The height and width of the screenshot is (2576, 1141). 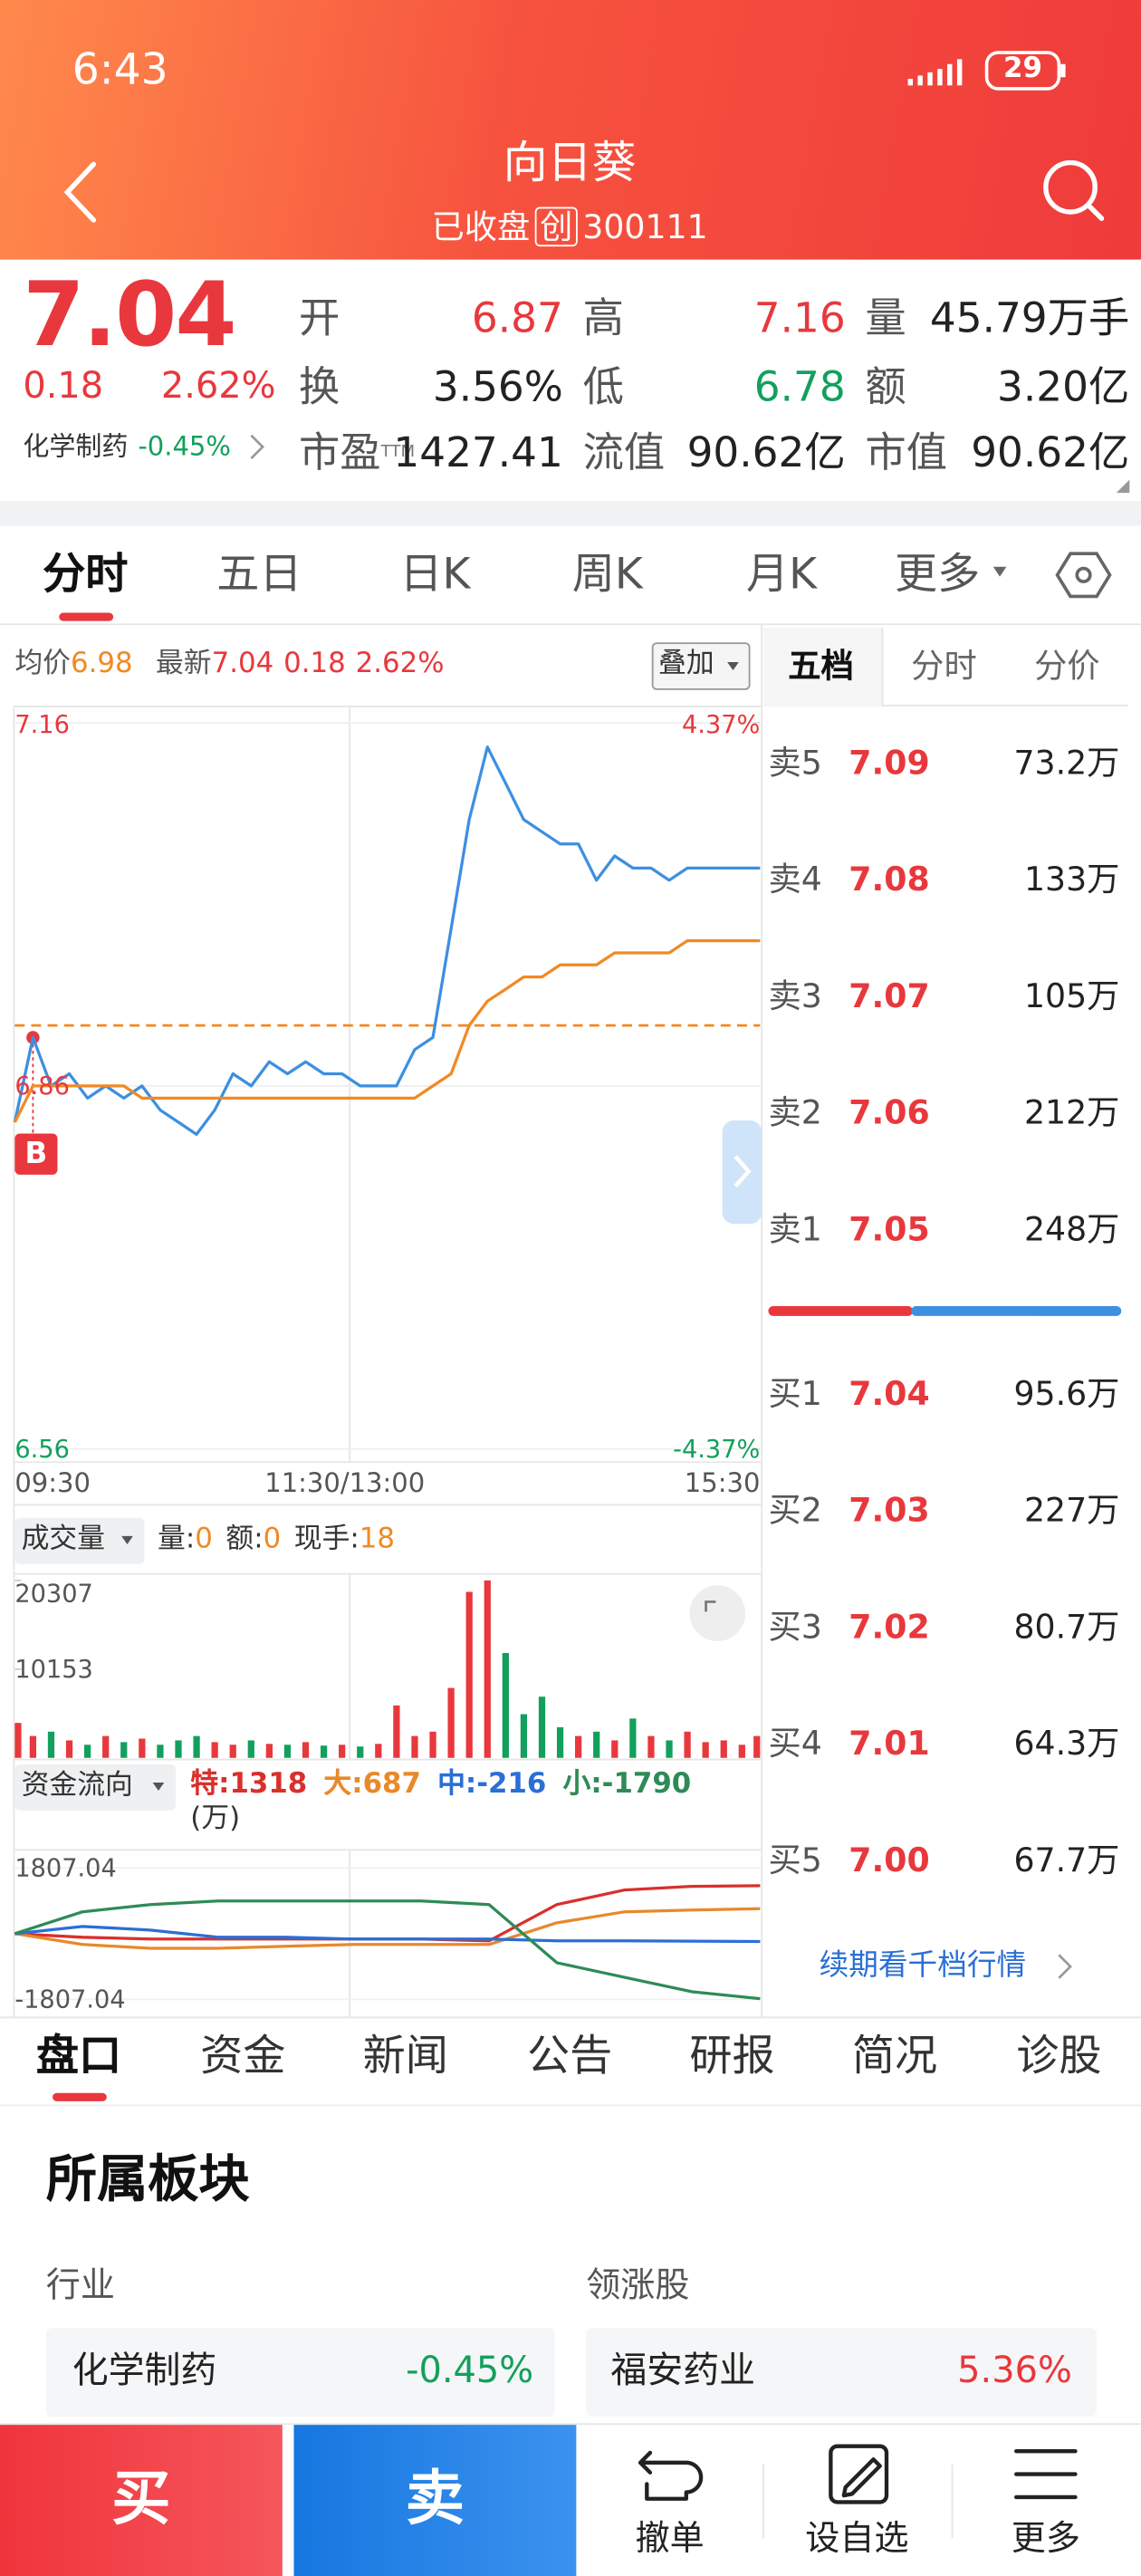 I want to click on y-tick-label: 6.56, so click(x=42, y=1448).